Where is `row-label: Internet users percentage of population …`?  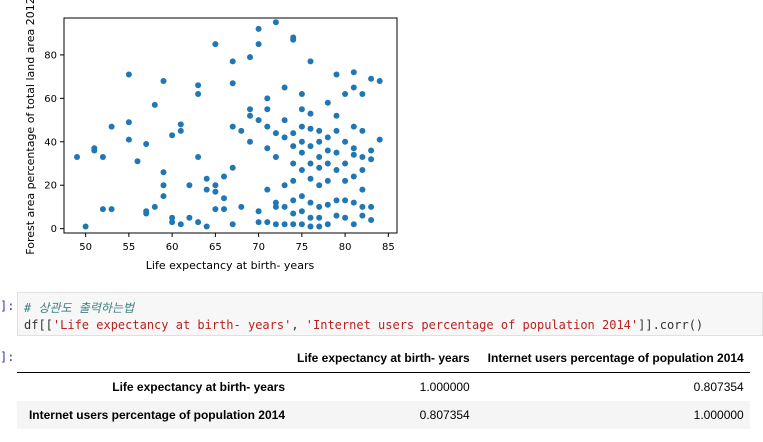 row-label: Internet users percentage of population … is located at coordinates (156, 415).